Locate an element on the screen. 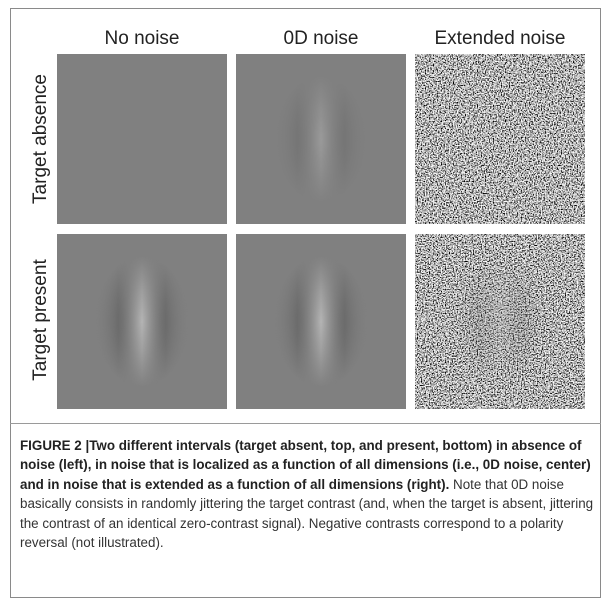 The image size is (613, 608). row-label: Target absence is located at coordinates (40, 139).